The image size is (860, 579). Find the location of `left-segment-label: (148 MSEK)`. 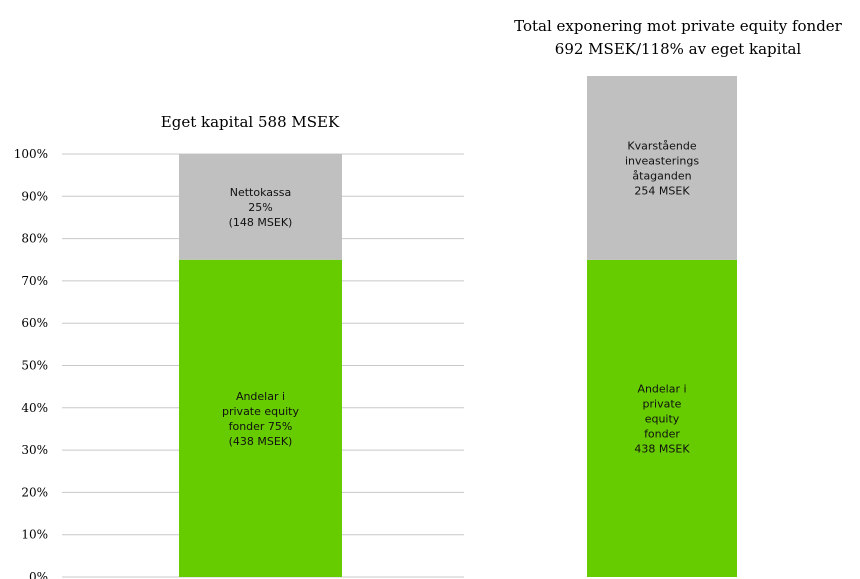

left-segment-label: (148 MSEK) is located at coordinates (261, 222).